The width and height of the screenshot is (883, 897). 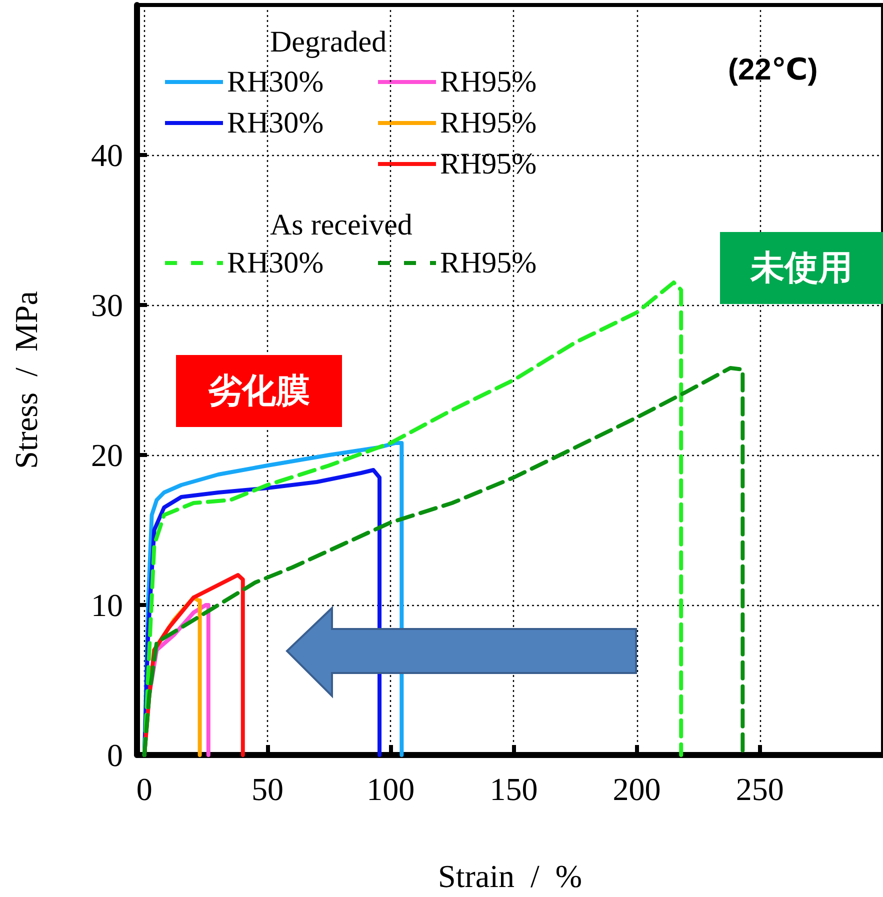 What do you see at coordinates (107, 305) in the screenshot?
I see `y-tick-label: 30` at bounding box center [107, 305].